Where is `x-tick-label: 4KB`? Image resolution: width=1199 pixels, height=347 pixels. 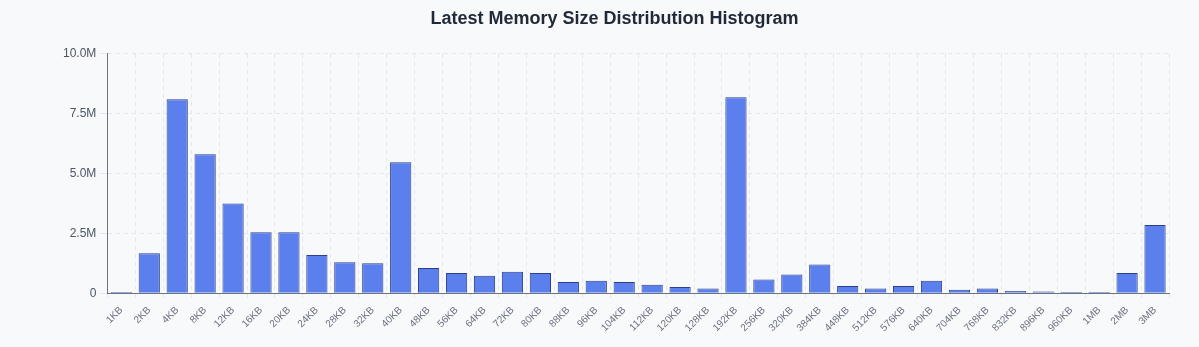
x-tick-label: 4KB is located at coordinates (170, 314).